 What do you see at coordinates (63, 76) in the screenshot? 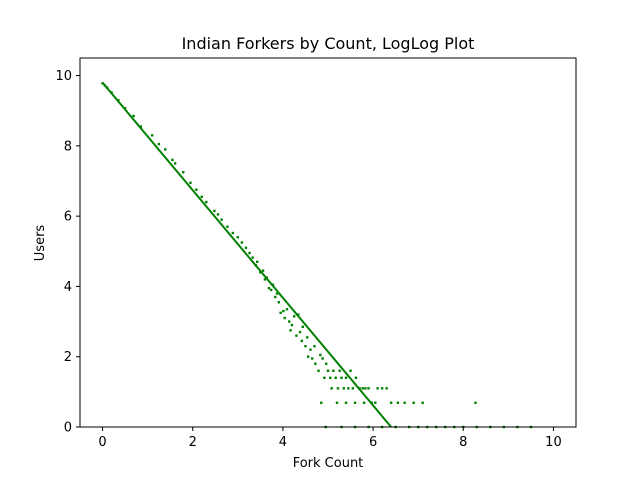
I see `y-tick-label: 10` at bounding box center [63, 76].